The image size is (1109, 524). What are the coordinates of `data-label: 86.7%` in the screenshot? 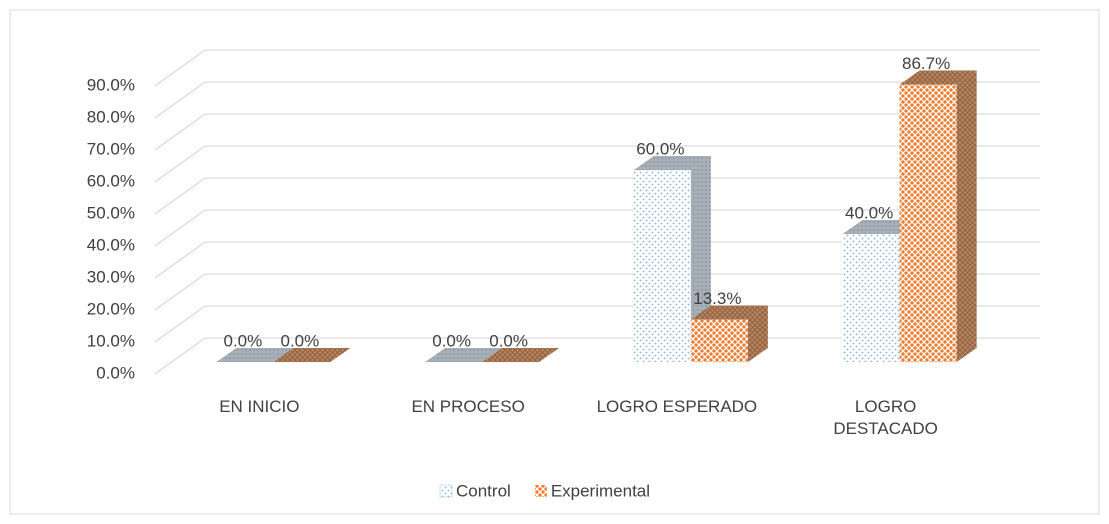 It's located at (926, 63).